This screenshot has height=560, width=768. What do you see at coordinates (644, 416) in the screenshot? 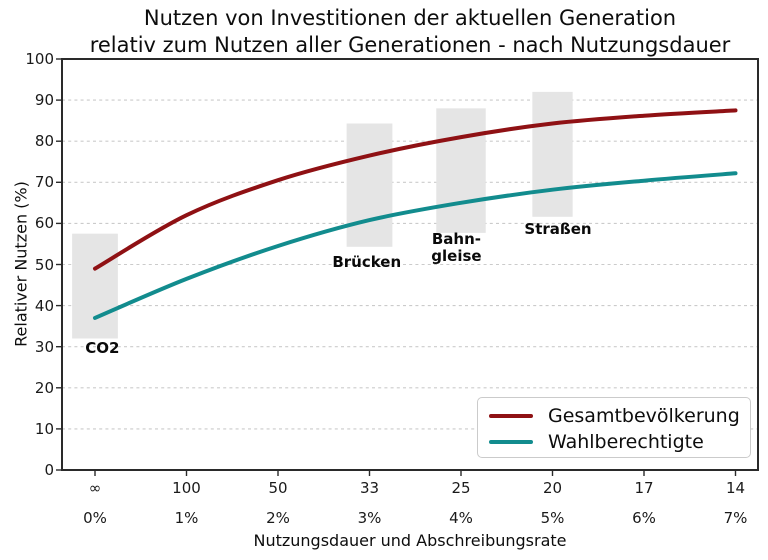
I see `legend-label-gesamtbevoelkerung: Gesamtbevölkerung` at bounding box center [644, 416].